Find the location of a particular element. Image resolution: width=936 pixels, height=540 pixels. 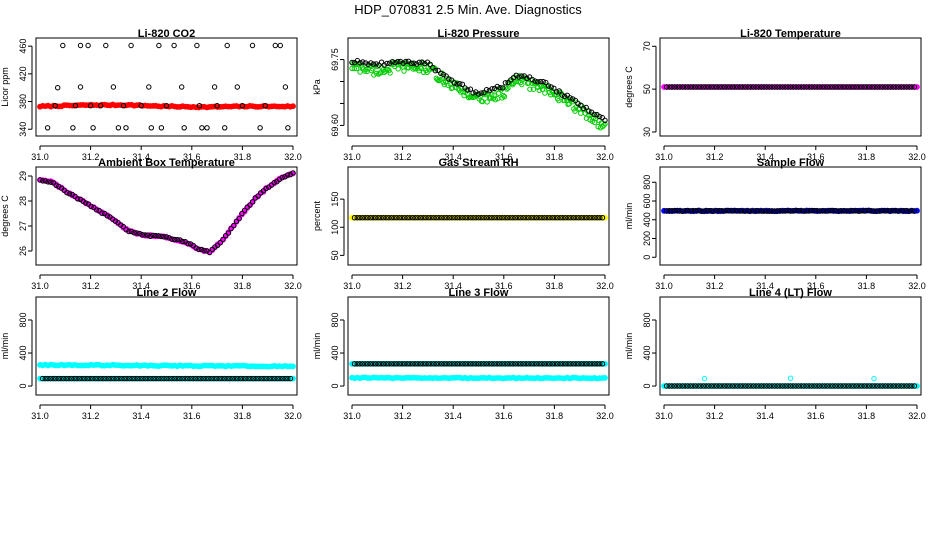

y-tick-label: 0 is located at coordinates (335, 386).